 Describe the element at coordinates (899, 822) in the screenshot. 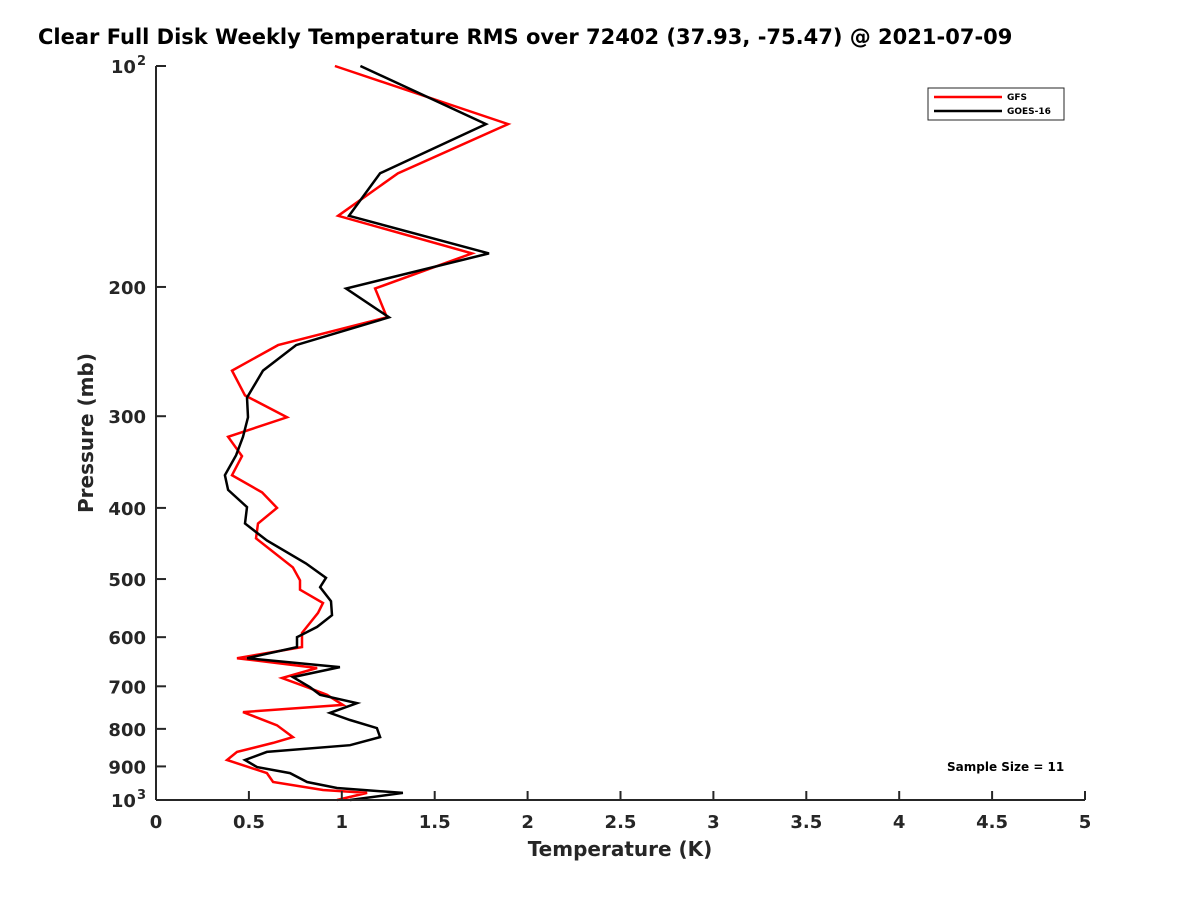

I see `x-tick-label: 4` at that location.